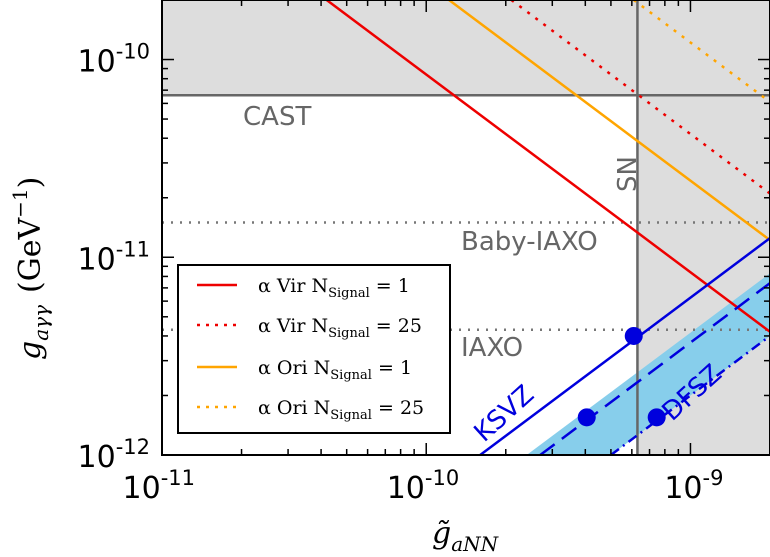 The width and height of the screenshot is (770, 557). Describe the element at coordinates (656, 417) in the screenshot. I see `model-marker-dfsz-right` at that location.